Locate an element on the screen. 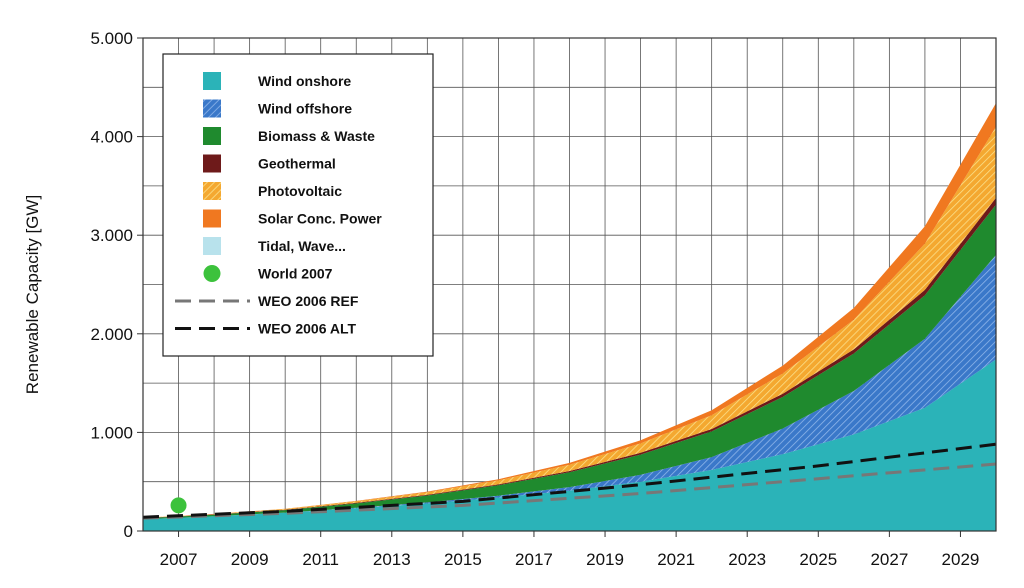 The width and height of the screenshot is (1024, 588). legend-swatch-photovoltaic is located at coordinates (212, 191).